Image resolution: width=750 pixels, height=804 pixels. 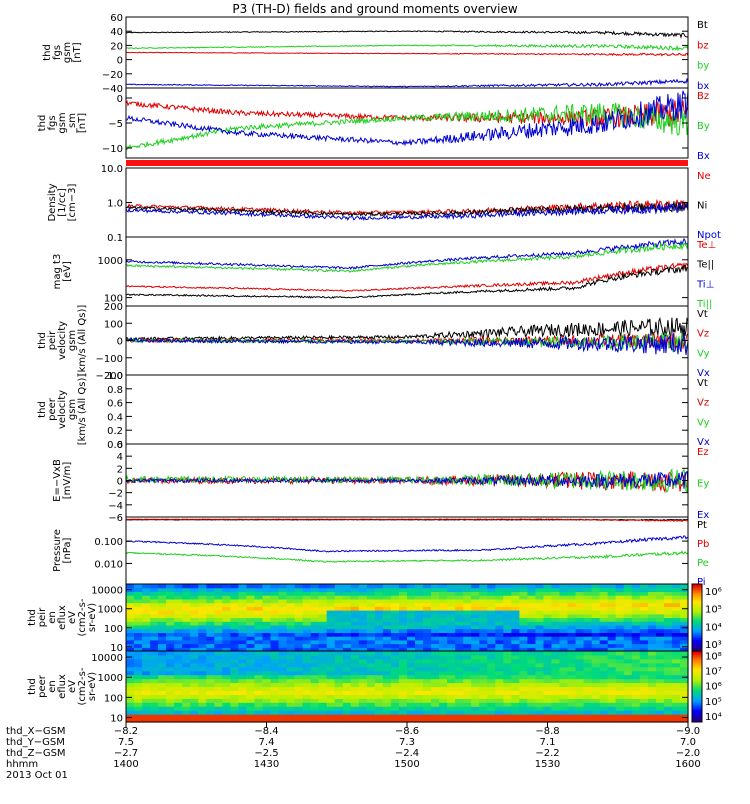 I want to click on y-axis-label: _sm, so click(x=72, y=123).